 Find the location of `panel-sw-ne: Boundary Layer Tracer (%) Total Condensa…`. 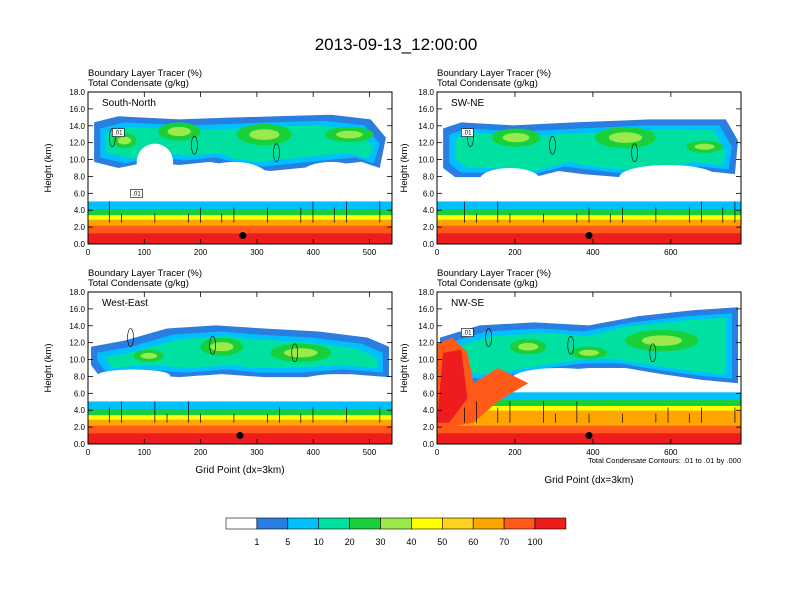

panel-sw-ne: Boundary Layer Tracer (%) Total Condensa… is located at coordinates (570, 162).